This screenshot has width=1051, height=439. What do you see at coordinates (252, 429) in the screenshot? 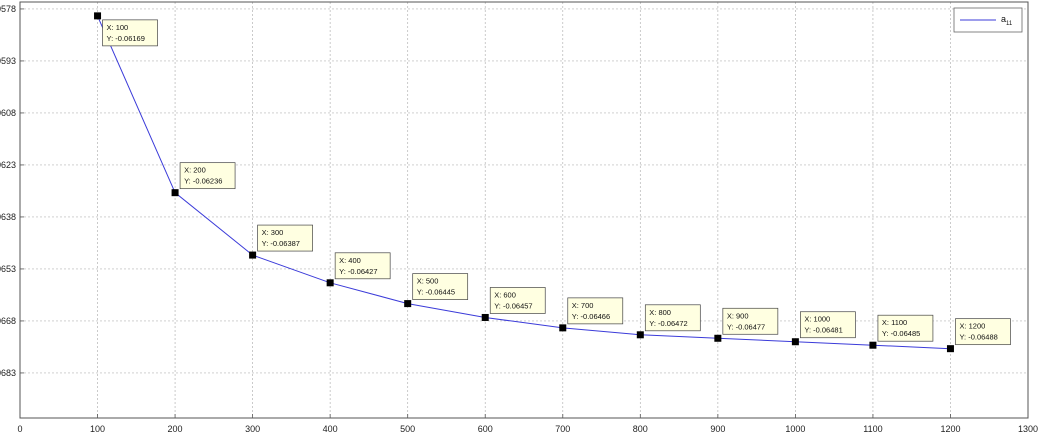
I see `x-tick-label: 300` at bounding box center [252, 429].